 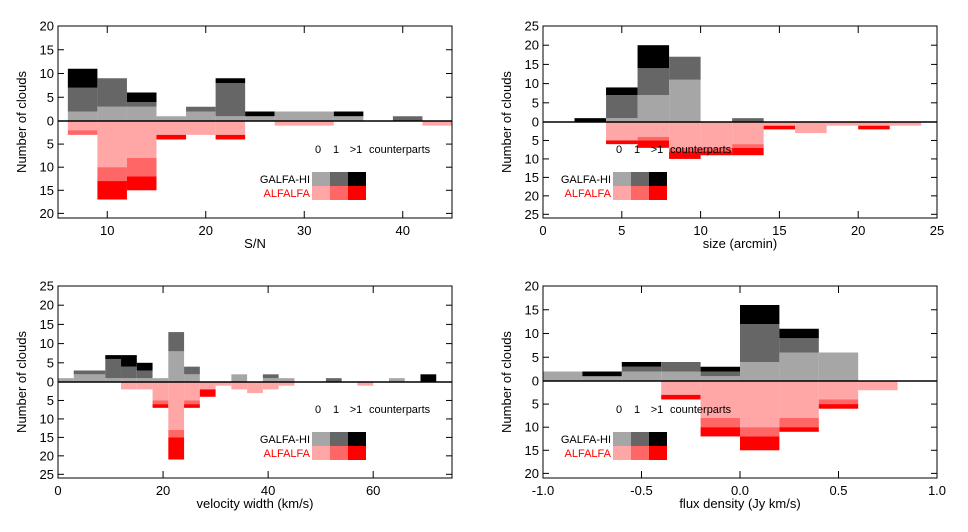 What do you see at coordinates (641, 490) in the screenshot?
I see `xtick-label: -0.5` at bounding box center [641, 490].